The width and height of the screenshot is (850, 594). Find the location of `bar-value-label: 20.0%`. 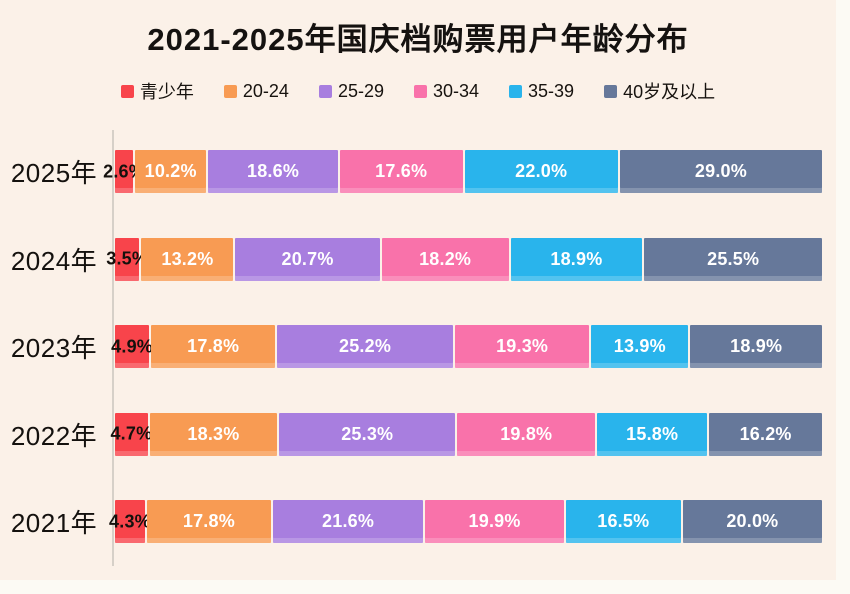

bar-value-label: 20.0% is located at coordinates (752, 521).